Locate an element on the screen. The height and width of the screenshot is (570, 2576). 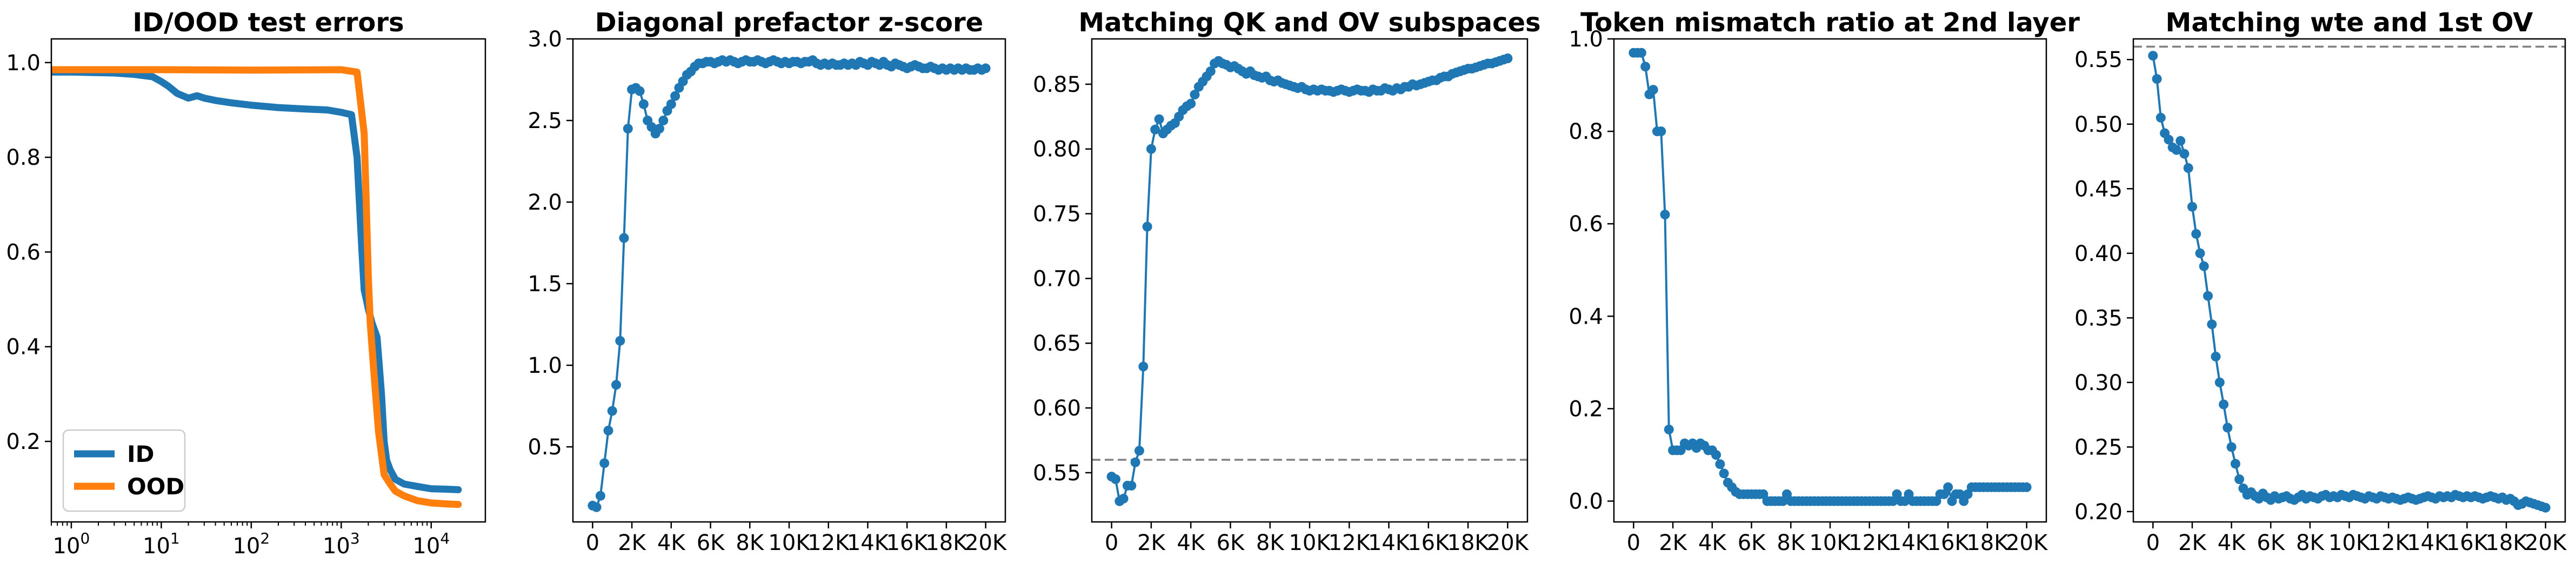
y-tick-label: 0.70 is located at coordinates (1057, 278).